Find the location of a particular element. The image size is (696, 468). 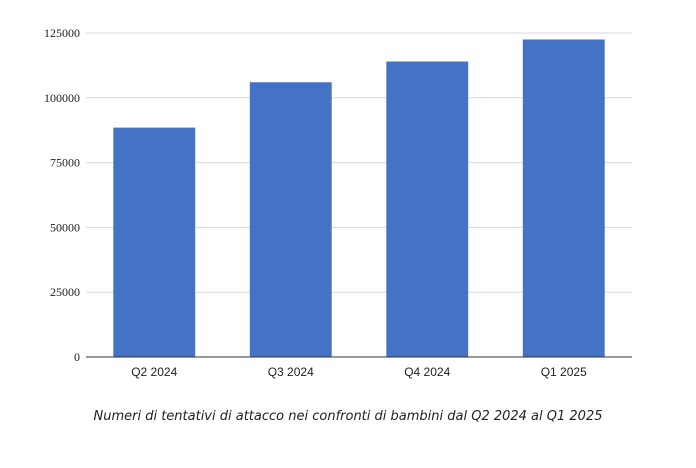

y-tick-label: 25000 is located at coordinates (65, 292).